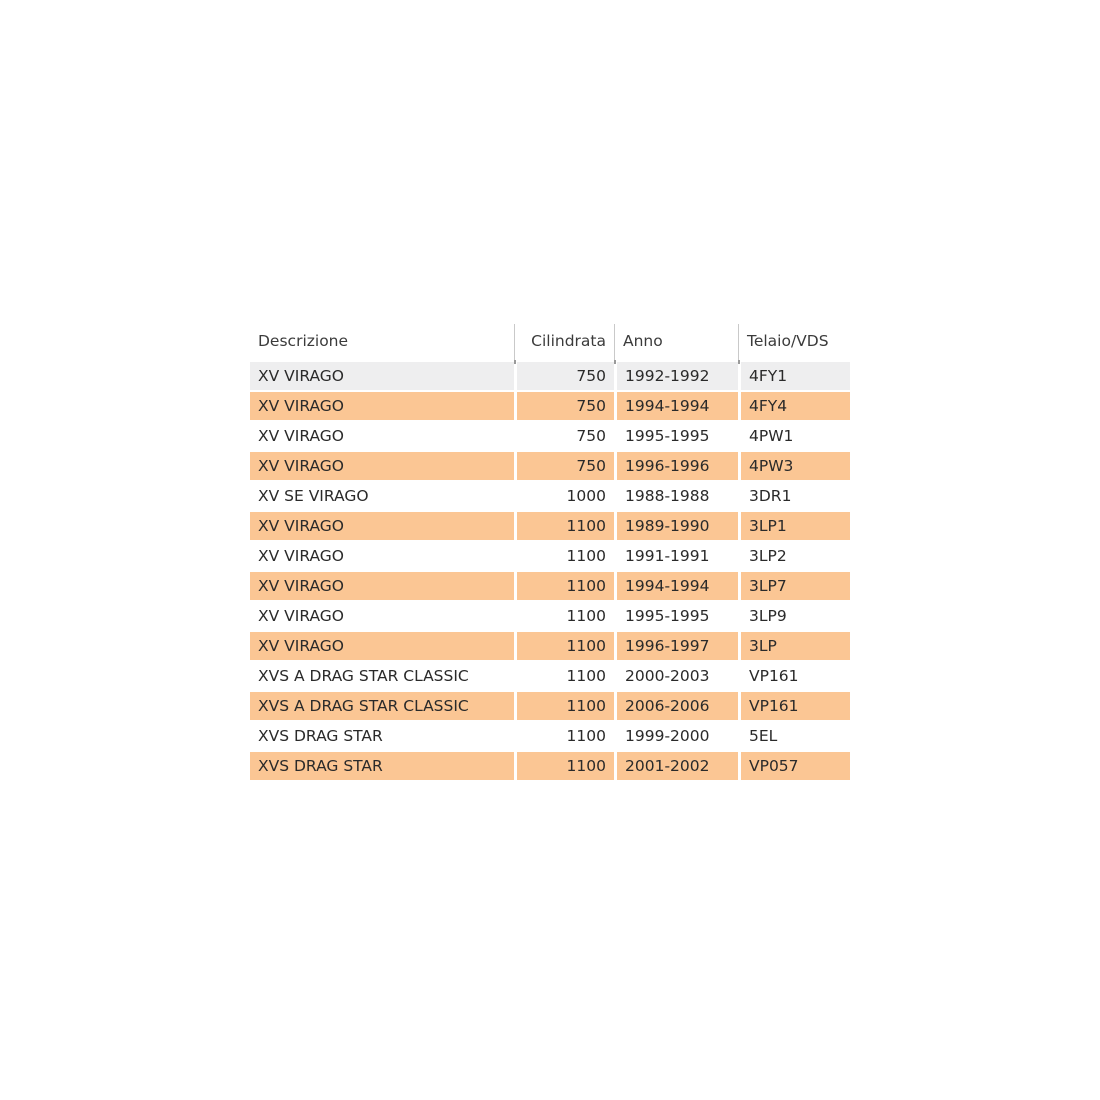 This screenshot has height=1100, width=1100. I want to click on cell-value-telaio: 3LP1, so click(795, 526).